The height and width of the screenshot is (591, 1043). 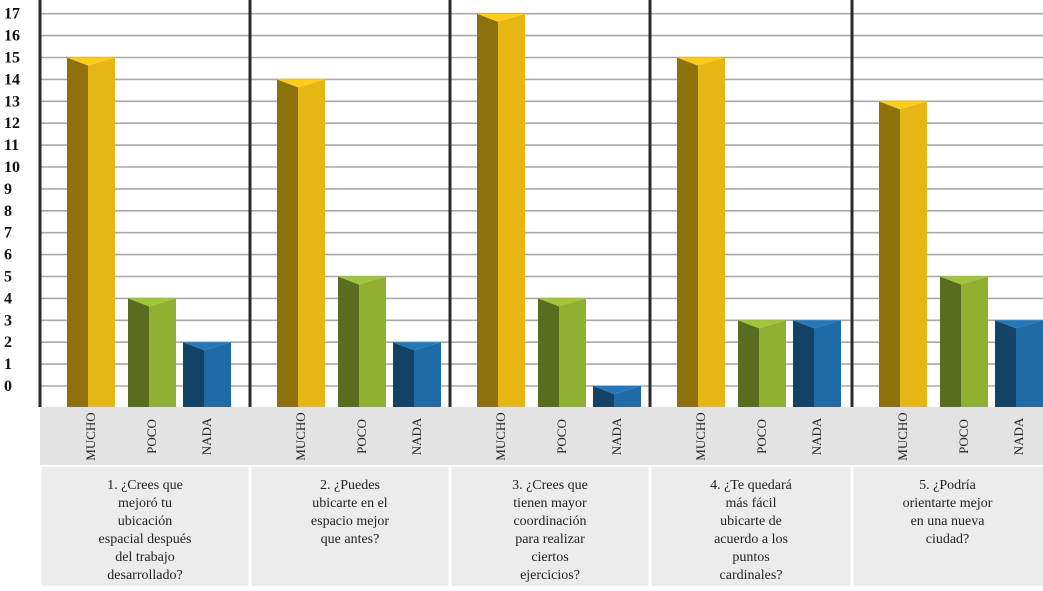 What do you see at coordinates (12, 14) in the screenshot?
I see `y-tick-label: 17` at bounding box center [12, 14].